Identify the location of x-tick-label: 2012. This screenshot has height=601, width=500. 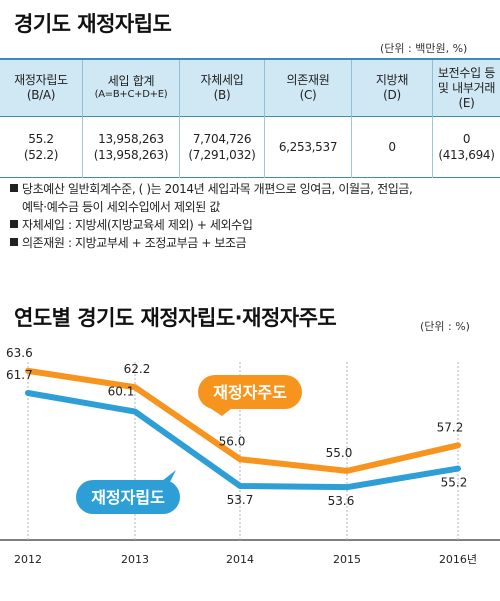
(28, 559).